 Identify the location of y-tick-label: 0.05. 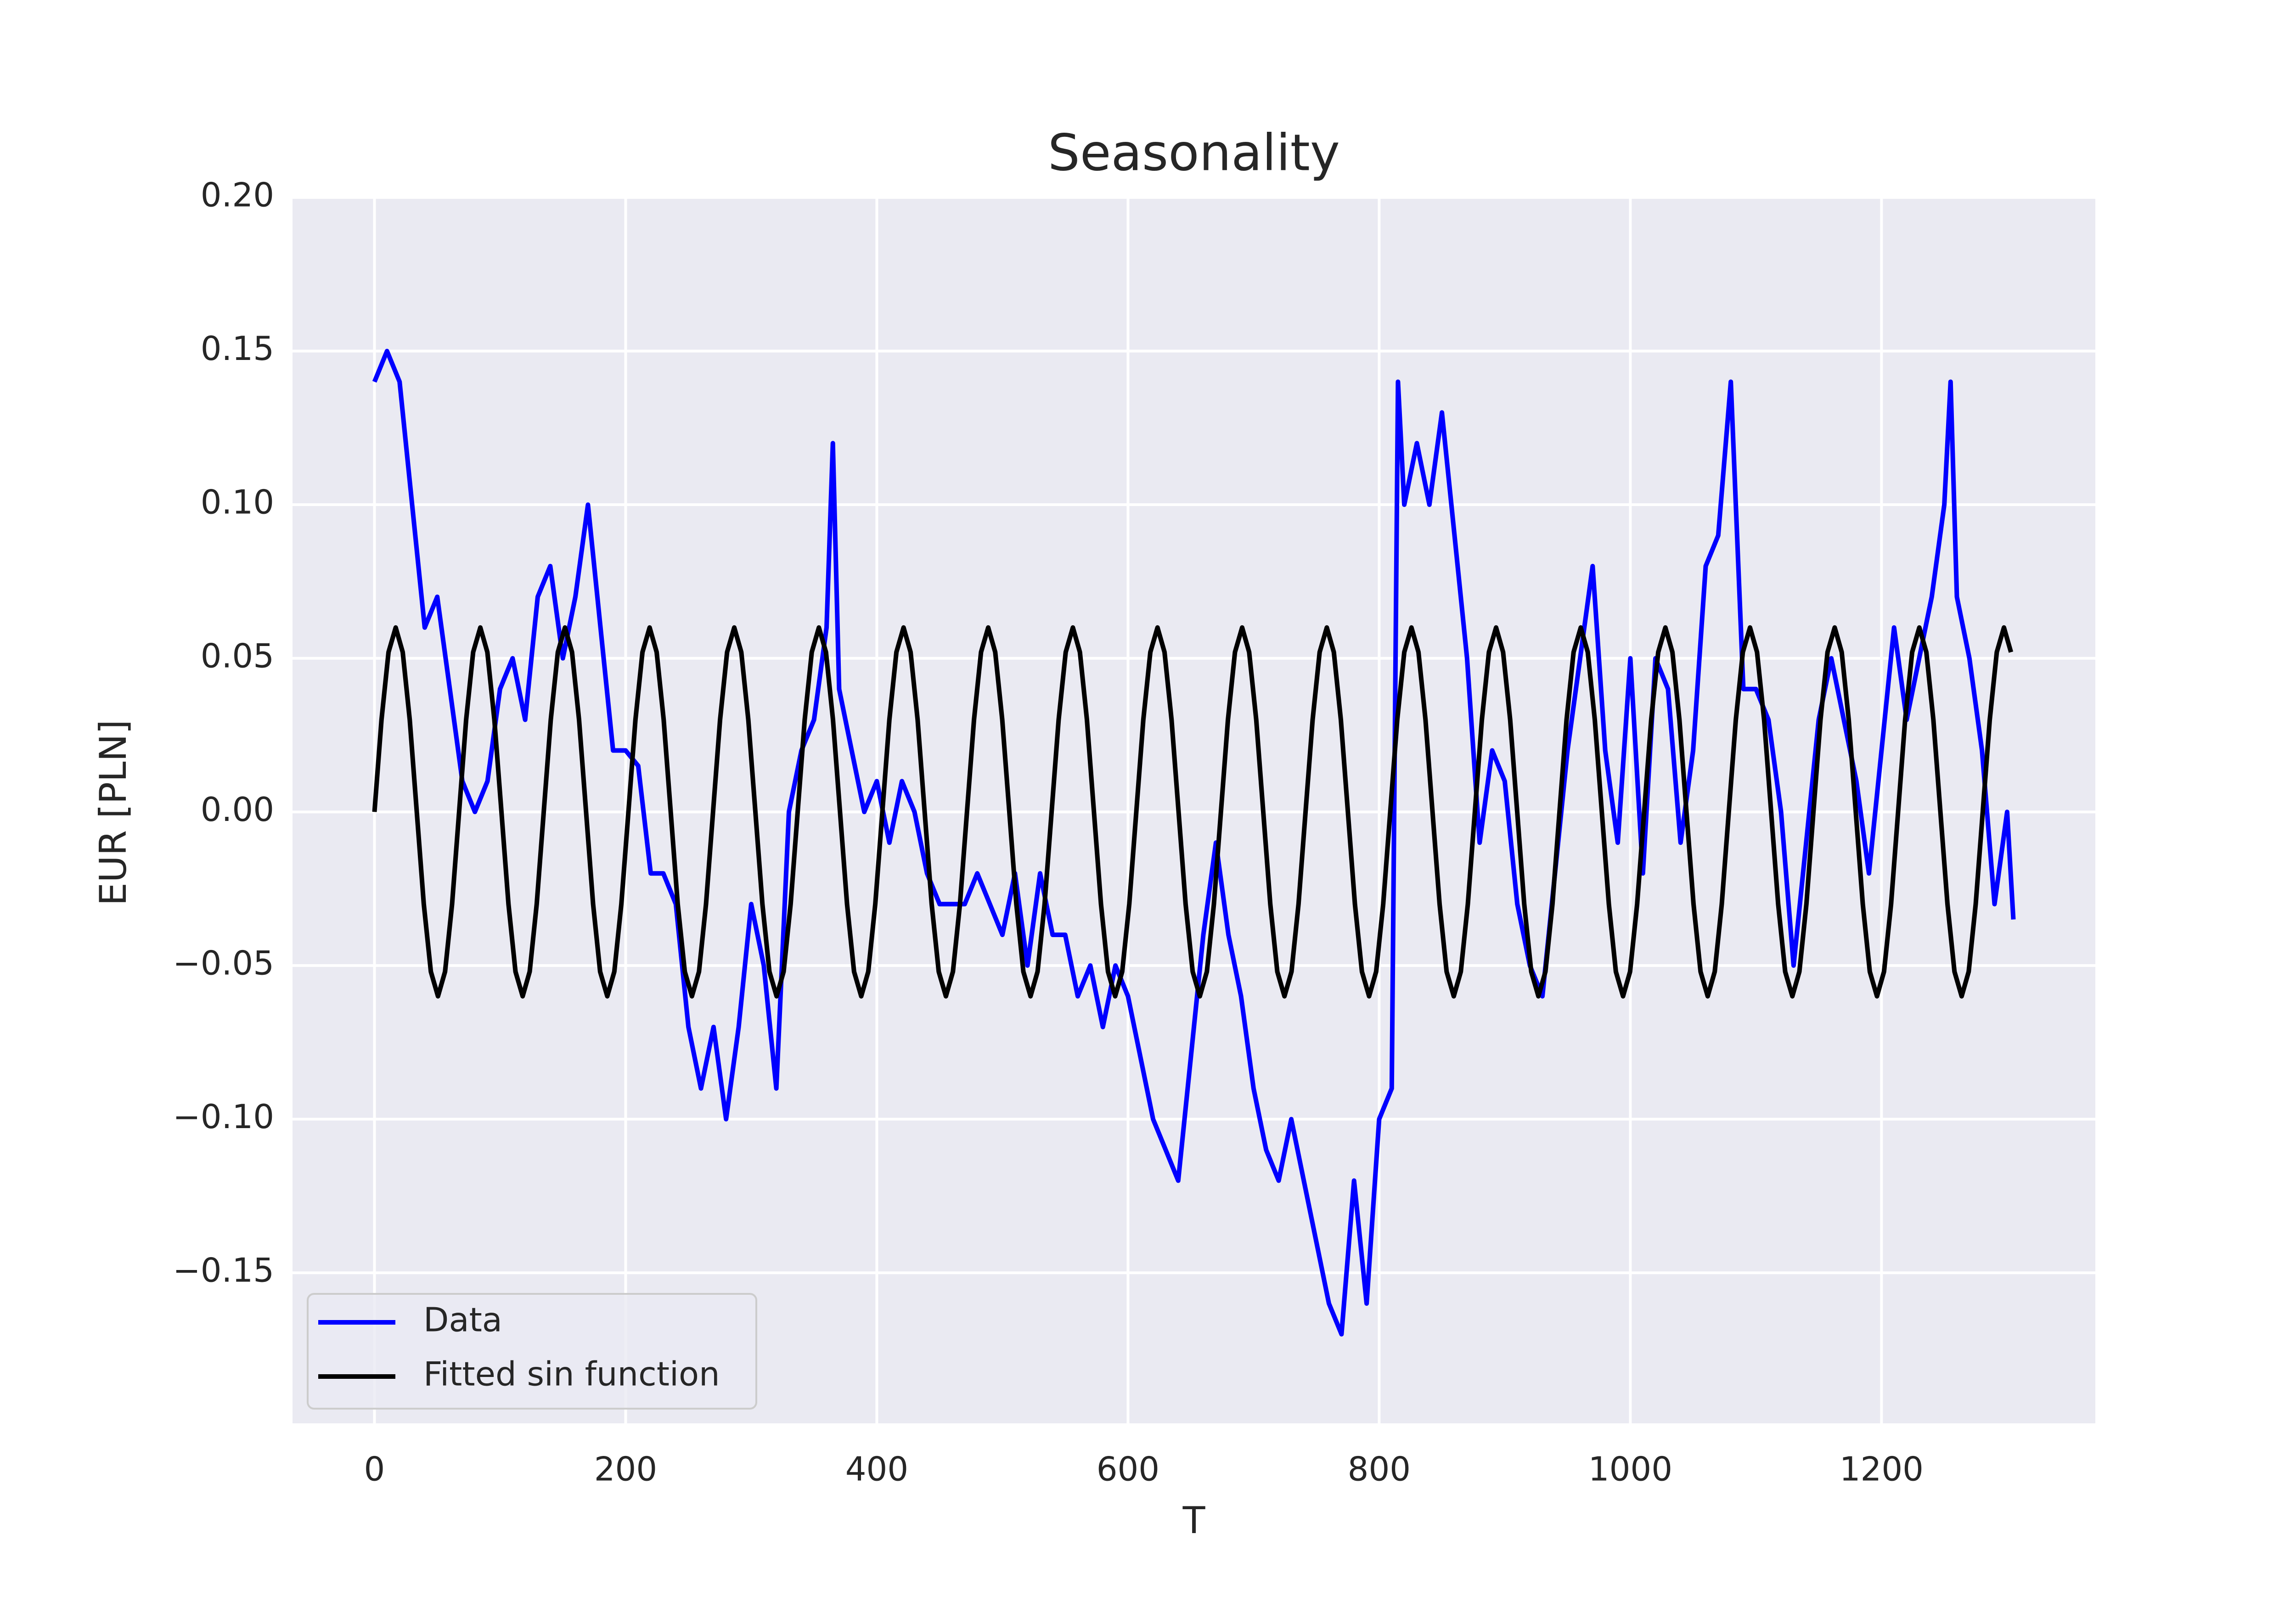
(237, 655).